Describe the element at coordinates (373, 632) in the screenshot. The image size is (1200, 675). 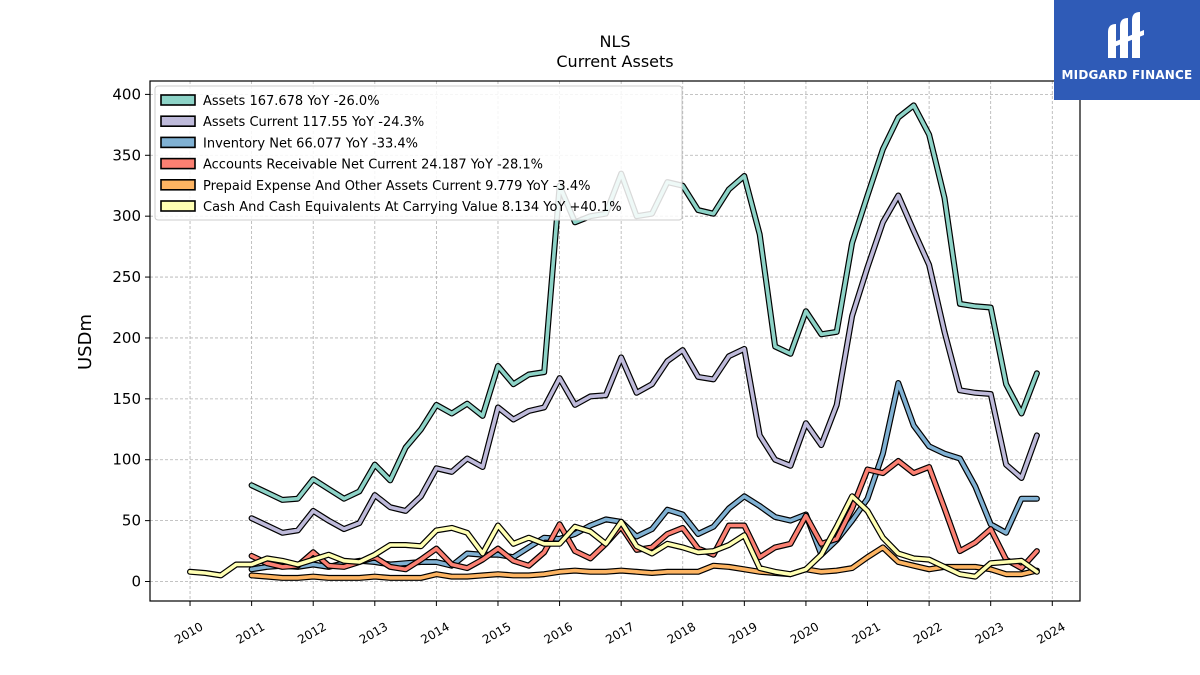
I see `x-tick-label: 2013` at that location.